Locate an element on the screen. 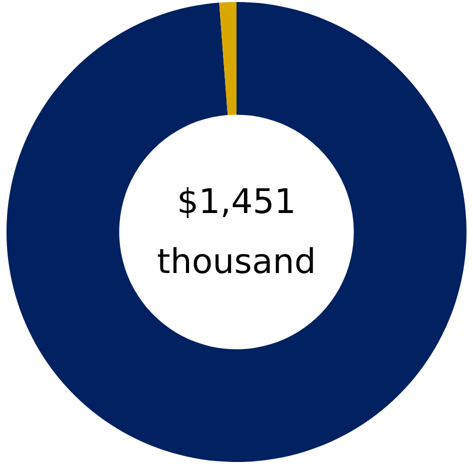 This screenshot has width=473, height=464. text: thousand is located at coordinates (236, 262).